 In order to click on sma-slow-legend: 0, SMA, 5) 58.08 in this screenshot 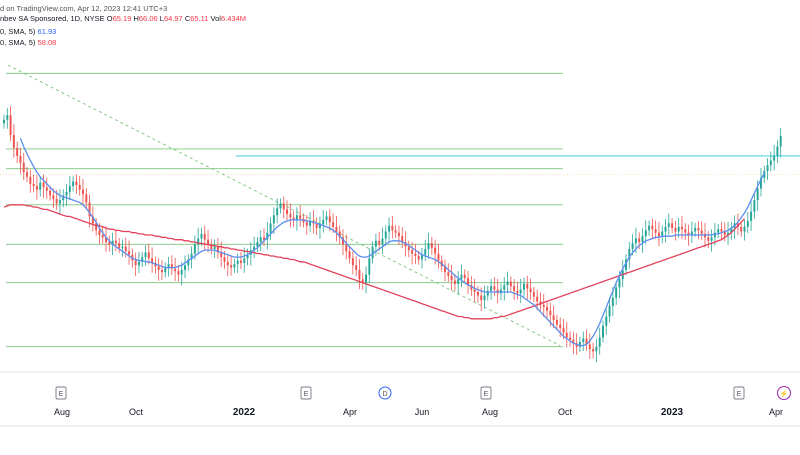, I will do `click(28, 43)`.